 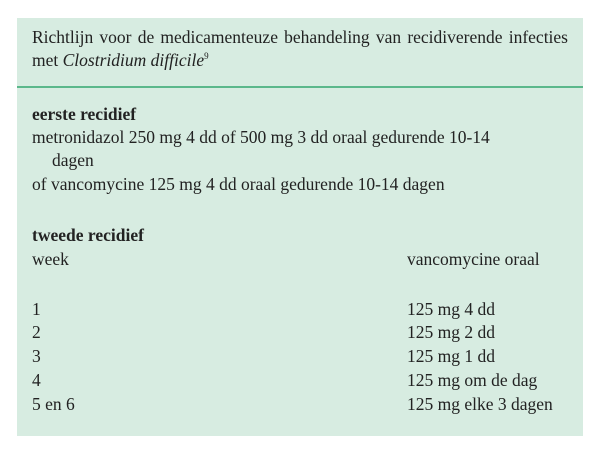 What do you see at coordinates (88, 235) in the screenshot?
I see `second-recurrence-heading: tweede recidief` at bounding box center [88, 235].